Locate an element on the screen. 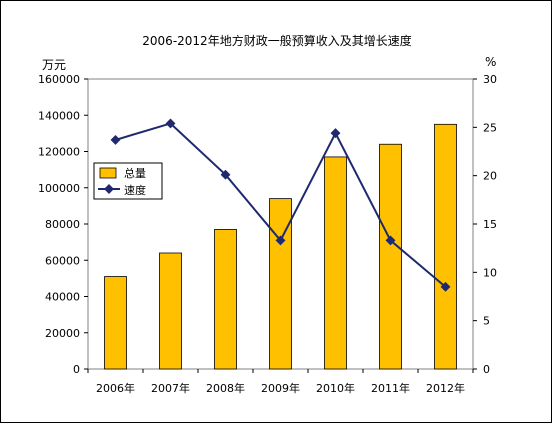  right-axis-tick-label: 15 is located at coordinates (490, 224).